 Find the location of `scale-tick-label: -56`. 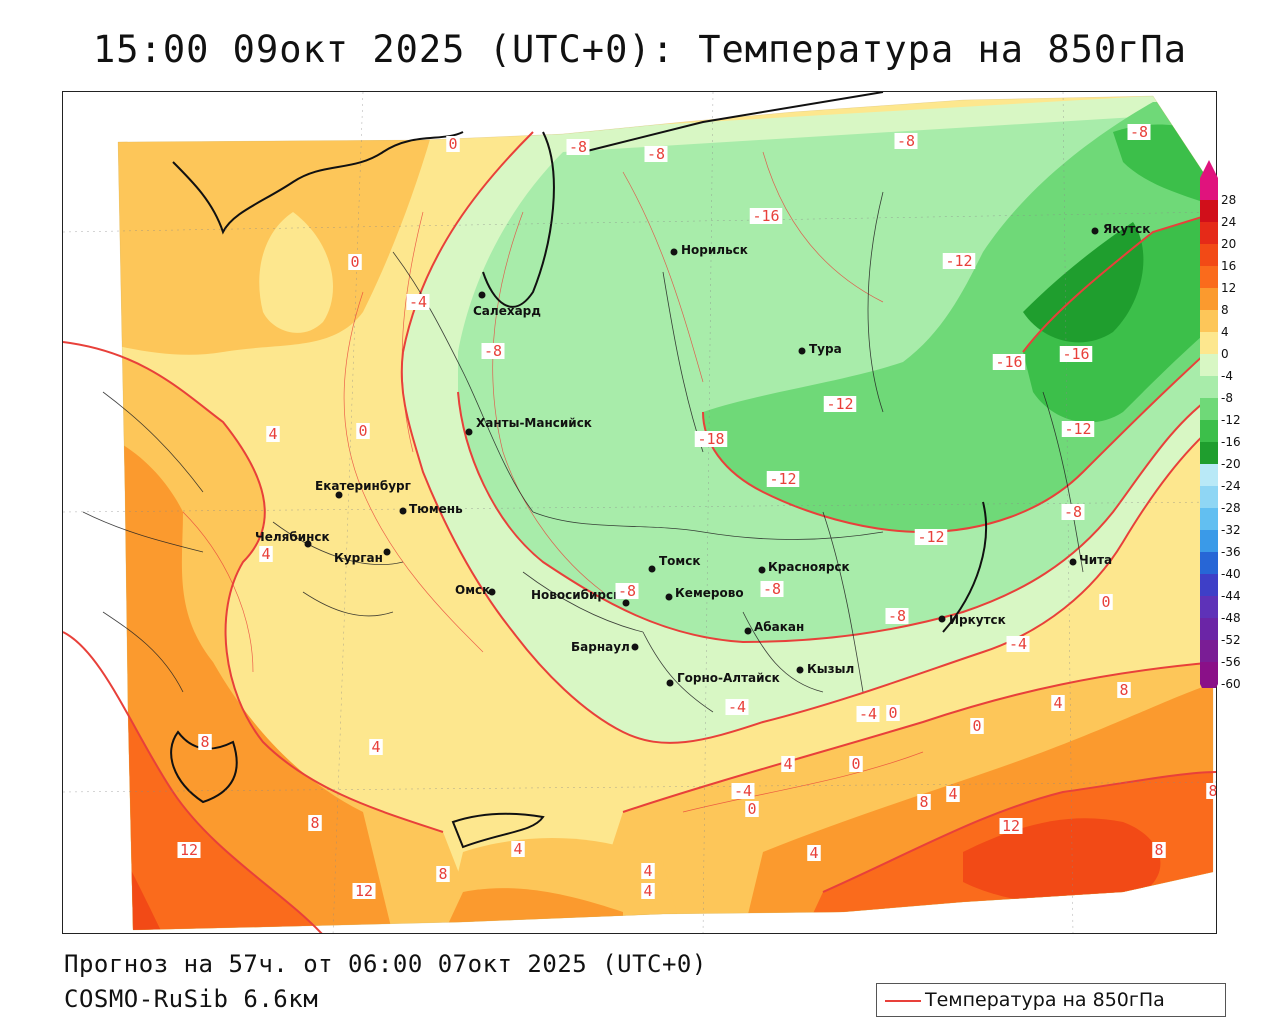

scale-tick-label: -56 is located at coordinates (1231, 662).